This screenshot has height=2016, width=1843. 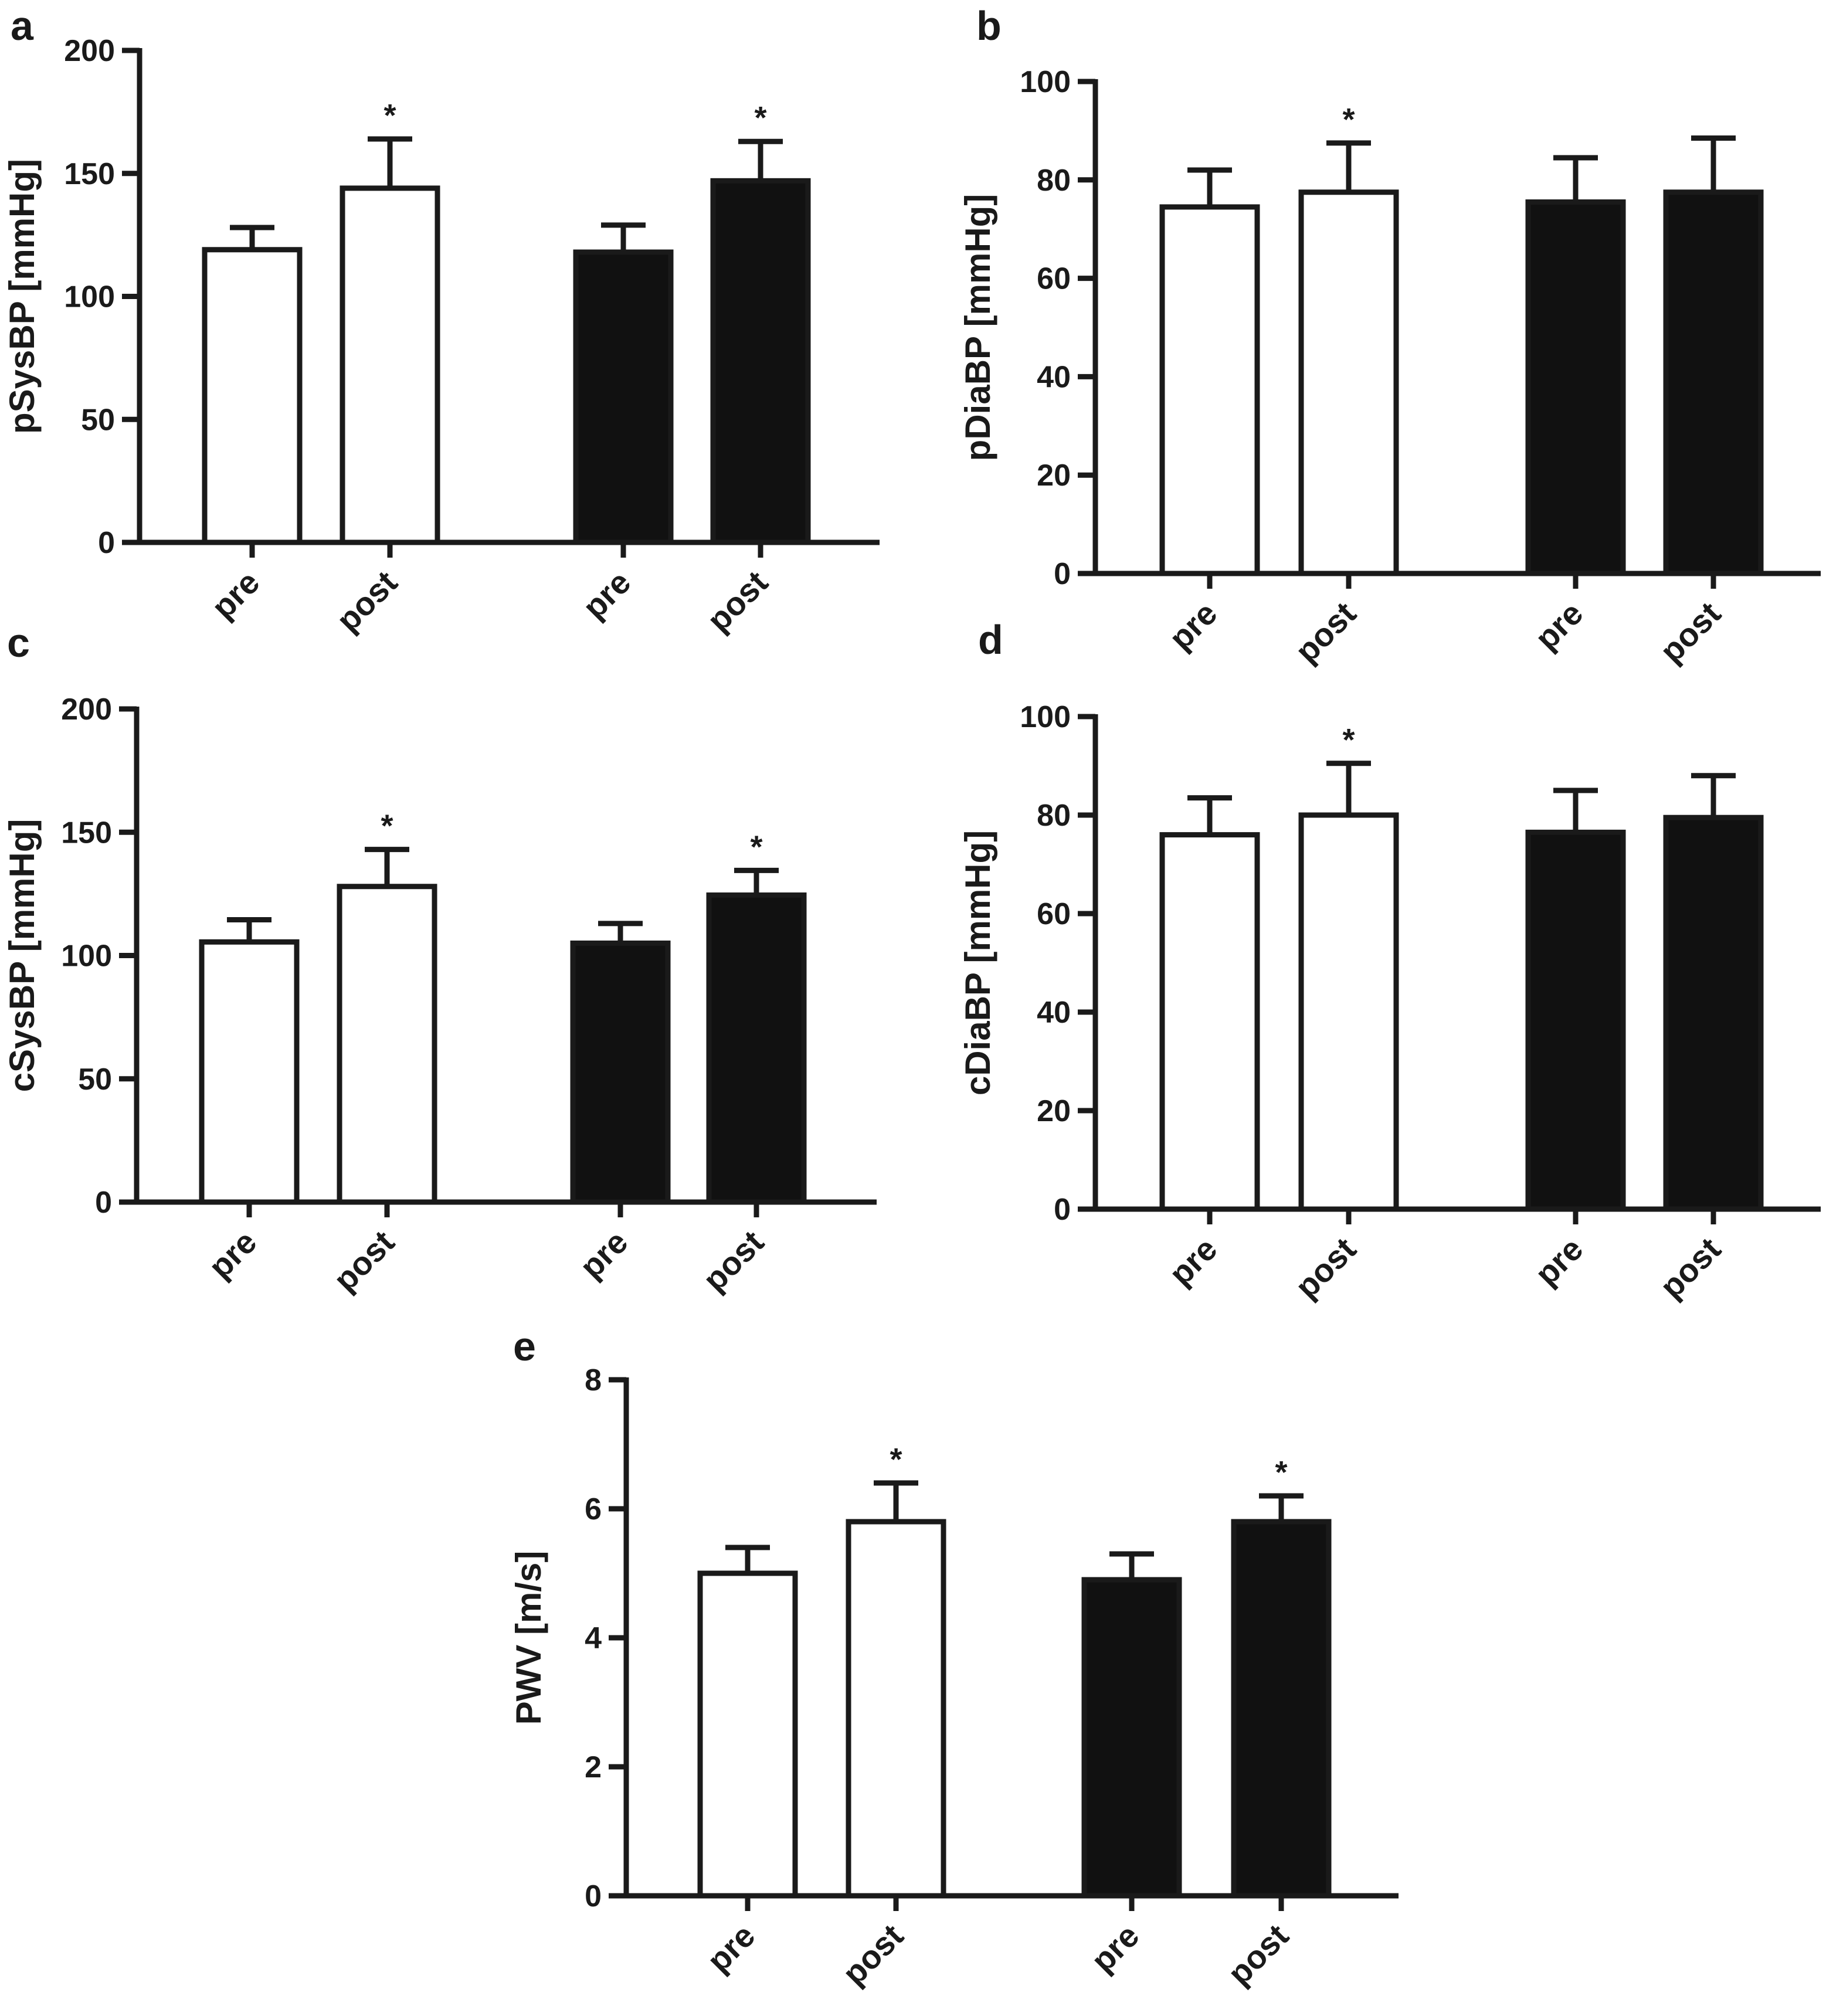 I want to click on y-tick-label: 8, so click(x=593, y=1380).